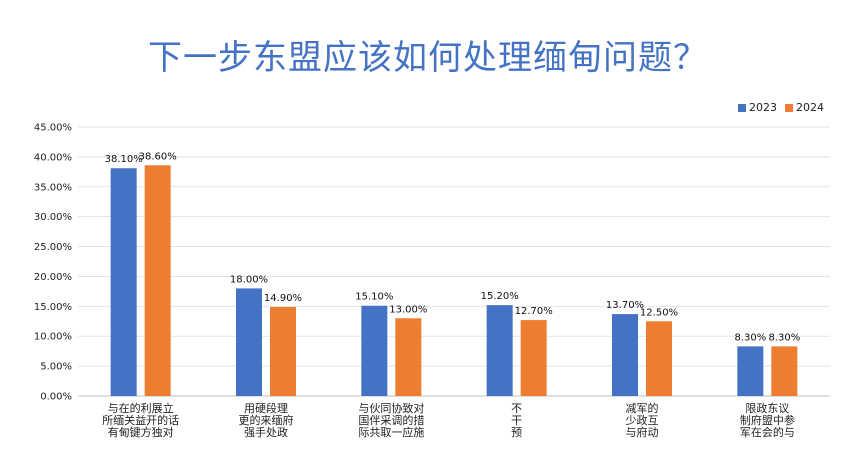  I want to click on category-label: 减军的, so click(642, 408).